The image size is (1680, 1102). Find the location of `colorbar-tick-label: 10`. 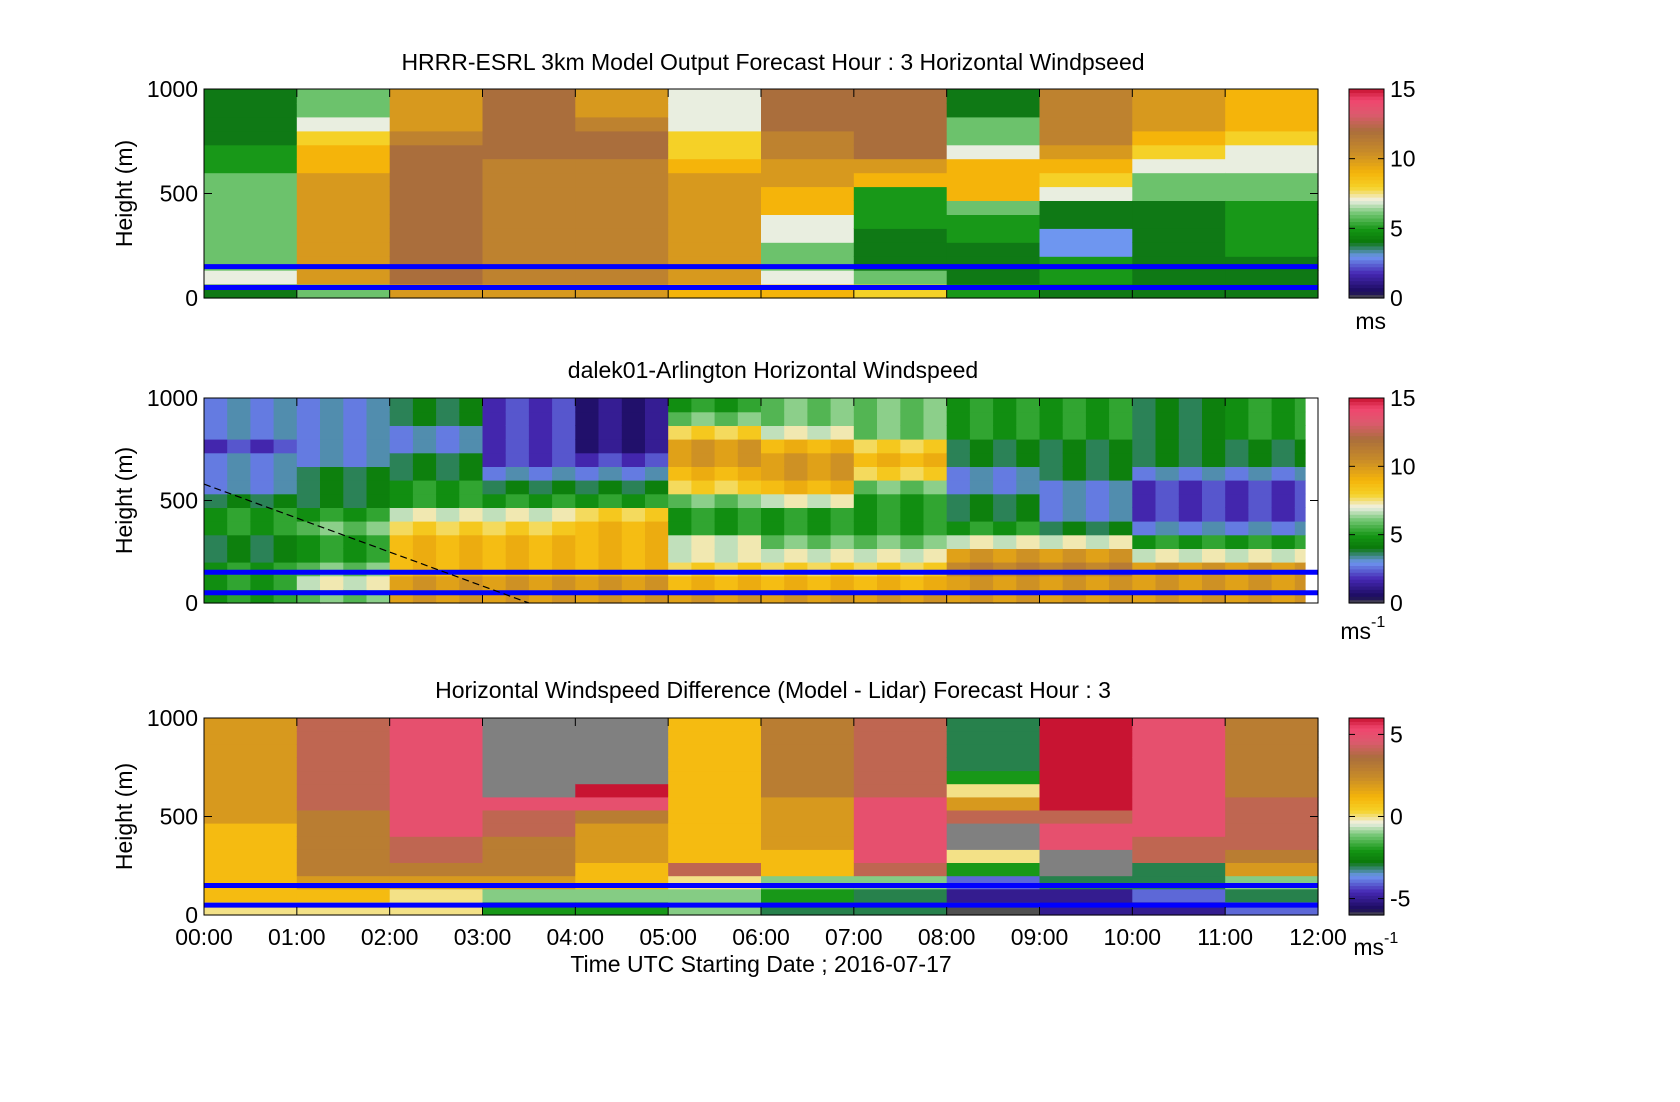

colorbar-tick-label: 10 is located at coordinates (1403, 159).